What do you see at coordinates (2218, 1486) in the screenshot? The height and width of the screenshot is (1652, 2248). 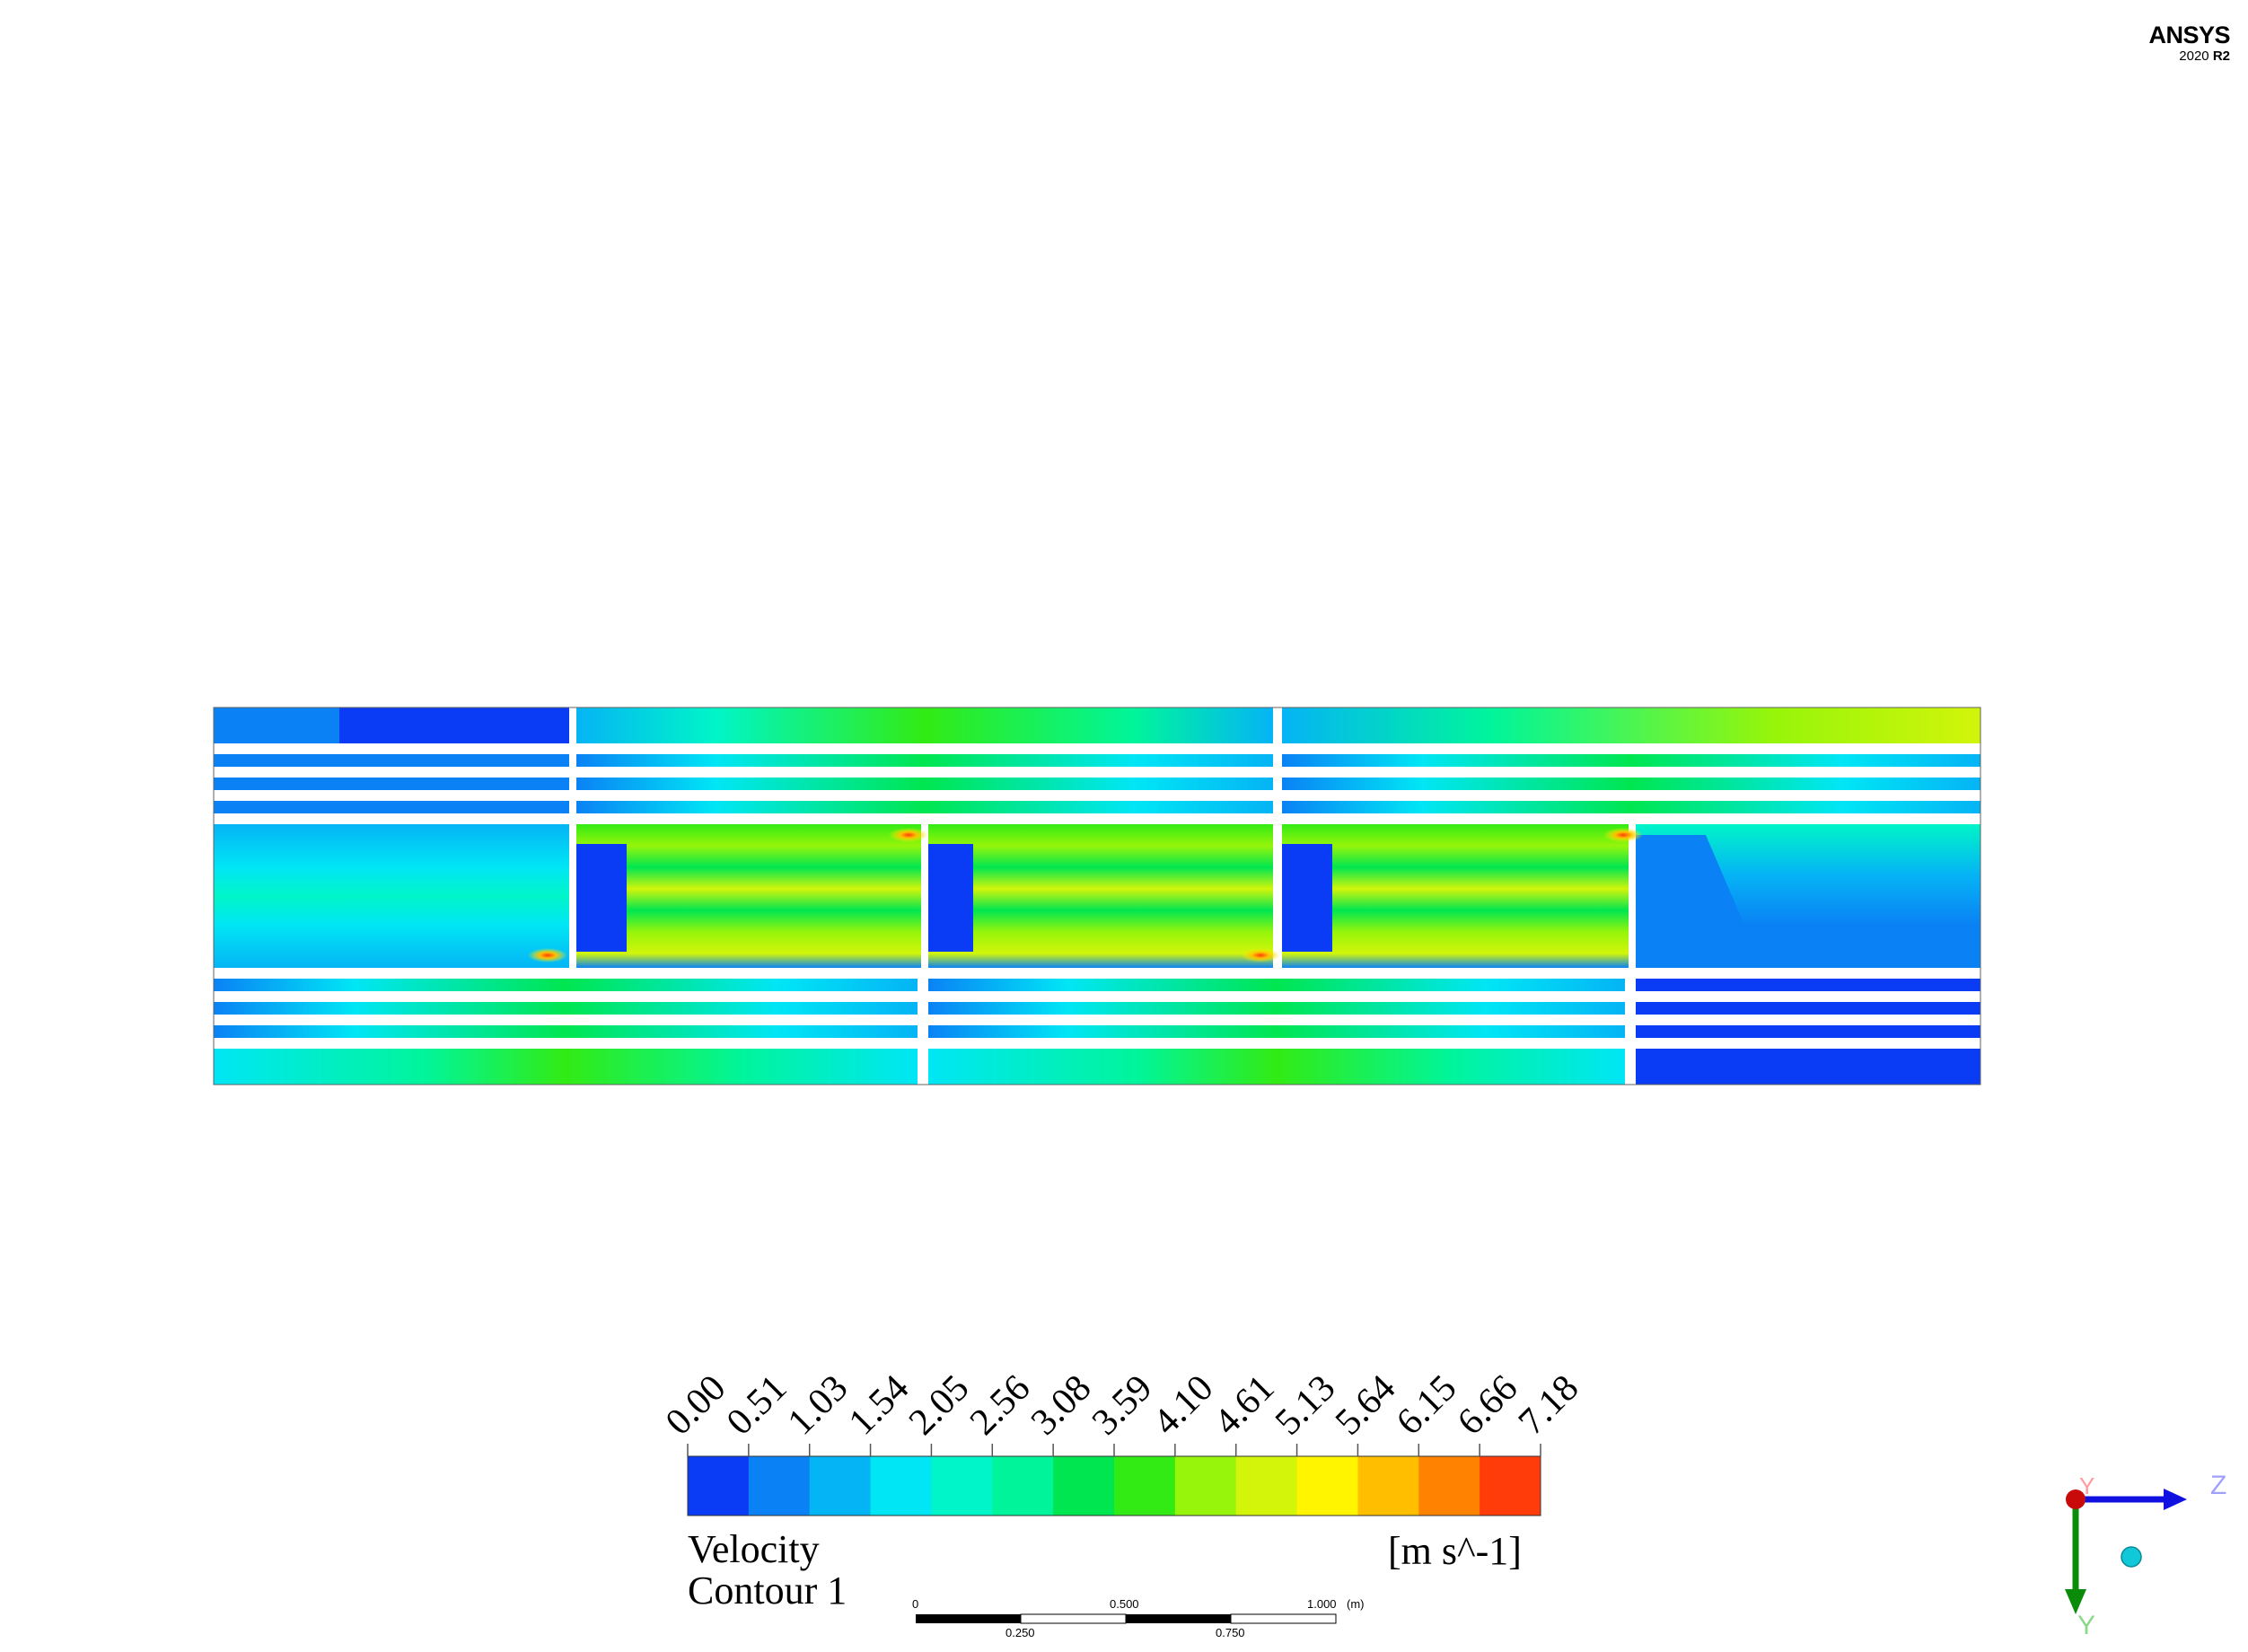 I see `z-axis-label: Z` at bounding box center [2218, 1486].